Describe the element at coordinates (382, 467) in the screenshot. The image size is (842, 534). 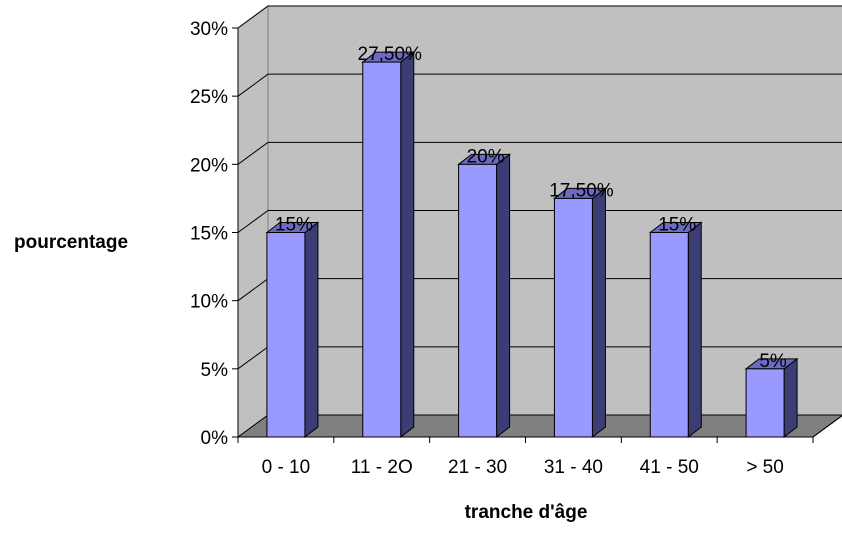
I see `x-tick-label: 11 - 2O` at that location.